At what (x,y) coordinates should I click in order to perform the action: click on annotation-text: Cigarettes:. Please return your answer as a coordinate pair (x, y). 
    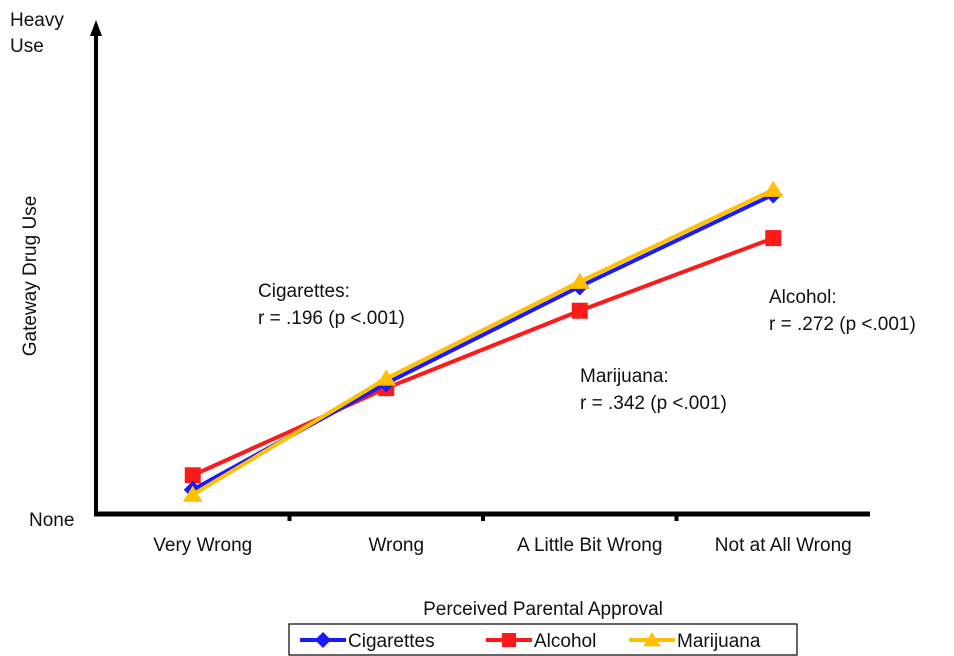
    Looking at the image, I should click on (304, 291).